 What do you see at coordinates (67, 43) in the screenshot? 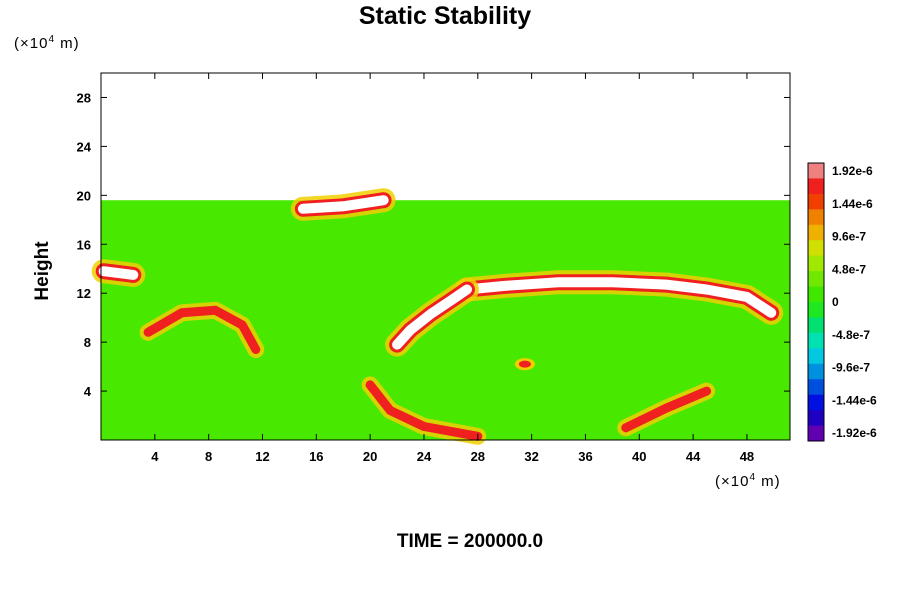
I see `y-unit-suffix: m)` at bounding box center [67, 43].